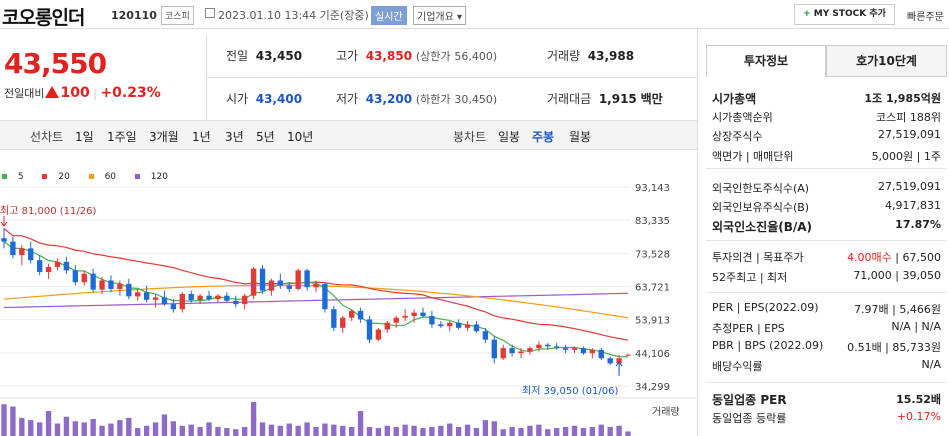 The width and height of the screenshot is (949, 436). I want to click on info-value: 0.51배 | 85,733원, so click(894, 347).